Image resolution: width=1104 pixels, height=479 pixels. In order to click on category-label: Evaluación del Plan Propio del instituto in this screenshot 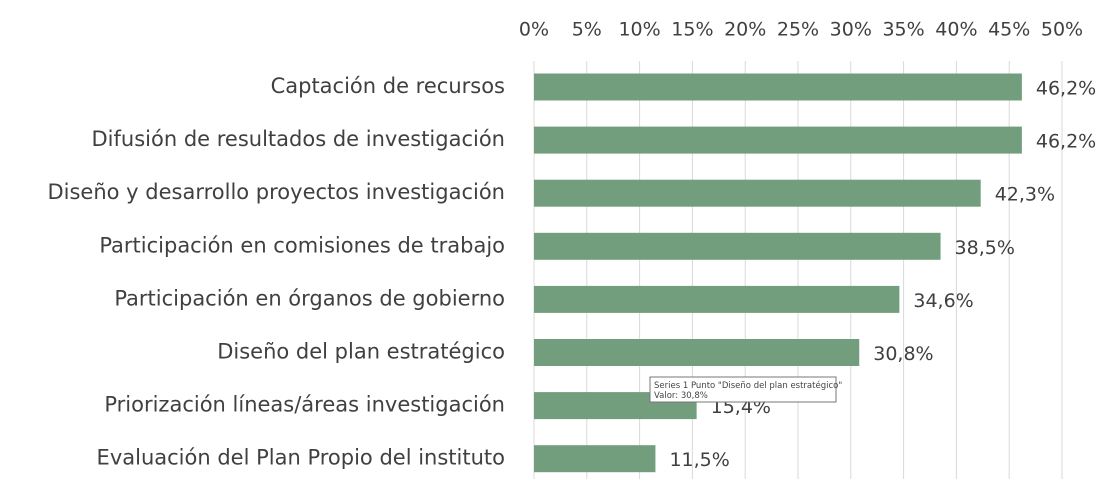, I will do `click(301, 458)`.